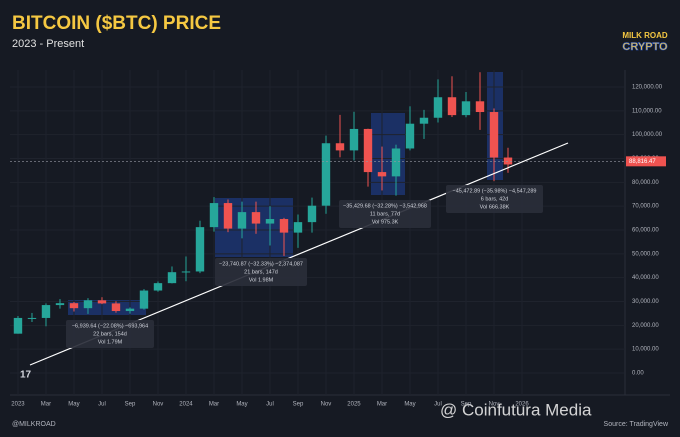  I want to click on y-tick-label: 10,000.00, so click(645, 350).